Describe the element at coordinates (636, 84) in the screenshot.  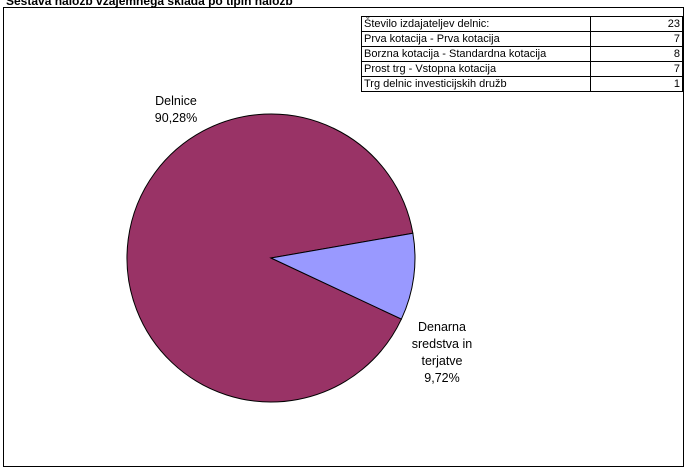
I see `table-cell-value: 1` at that location.